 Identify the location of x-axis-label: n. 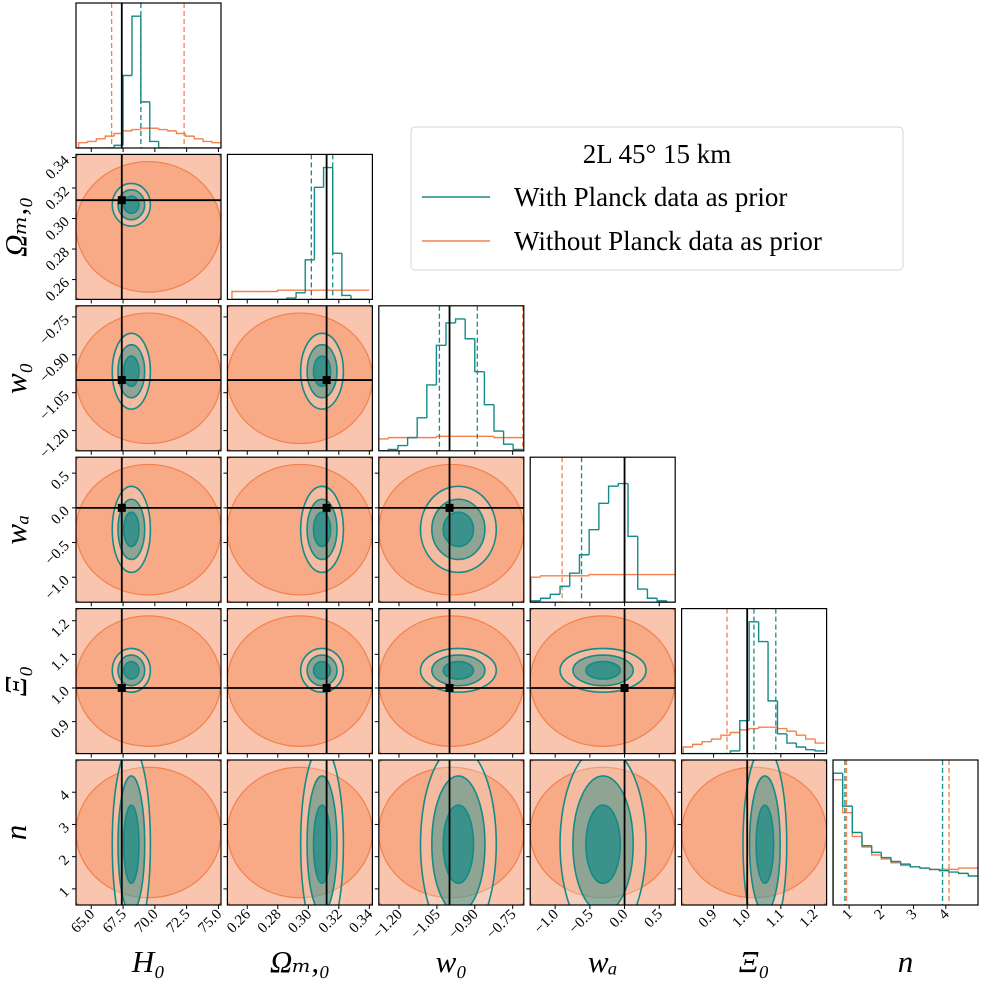
(906, 961).